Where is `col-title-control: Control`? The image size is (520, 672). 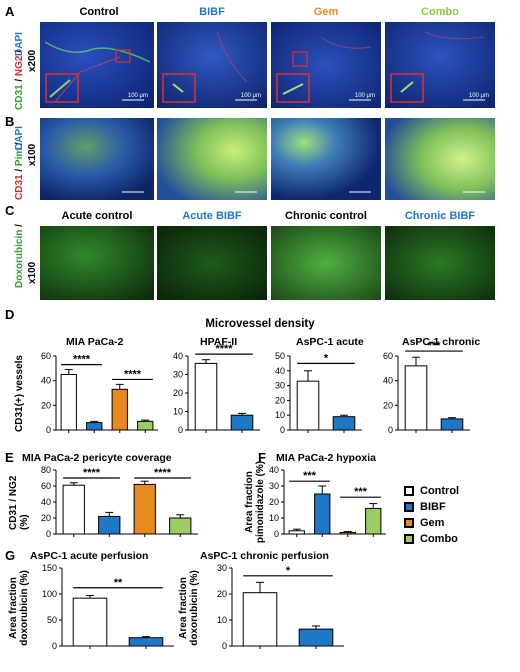
col-title-control: Control is located at coordinates (99, 12).